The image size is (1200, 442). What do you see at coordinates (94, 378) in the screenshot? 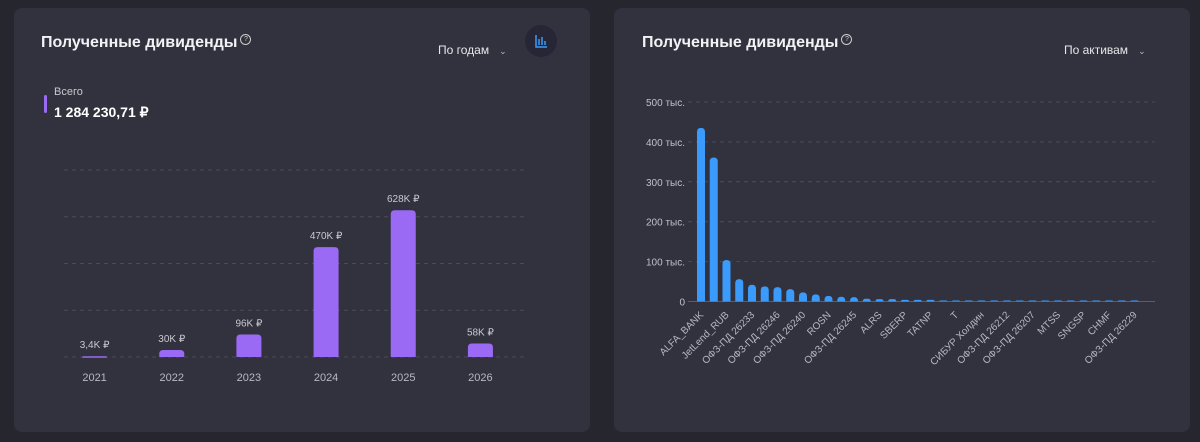
I see `x-tick-label: 2021` at bounding box center [94, 378].